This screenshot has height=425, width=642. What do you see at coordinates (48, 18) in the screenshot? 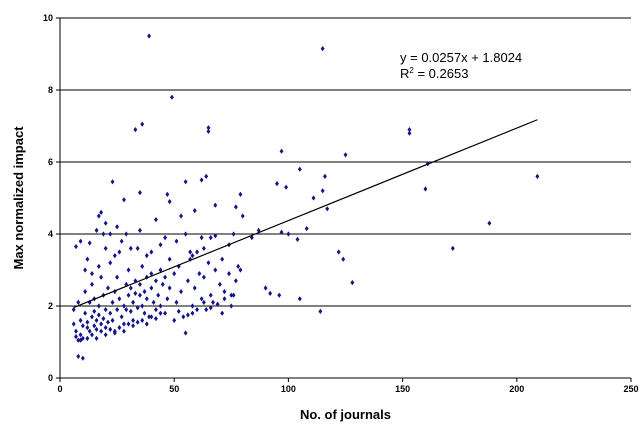
I see `y-tick-label: 10` at bounding box center [48, 18].